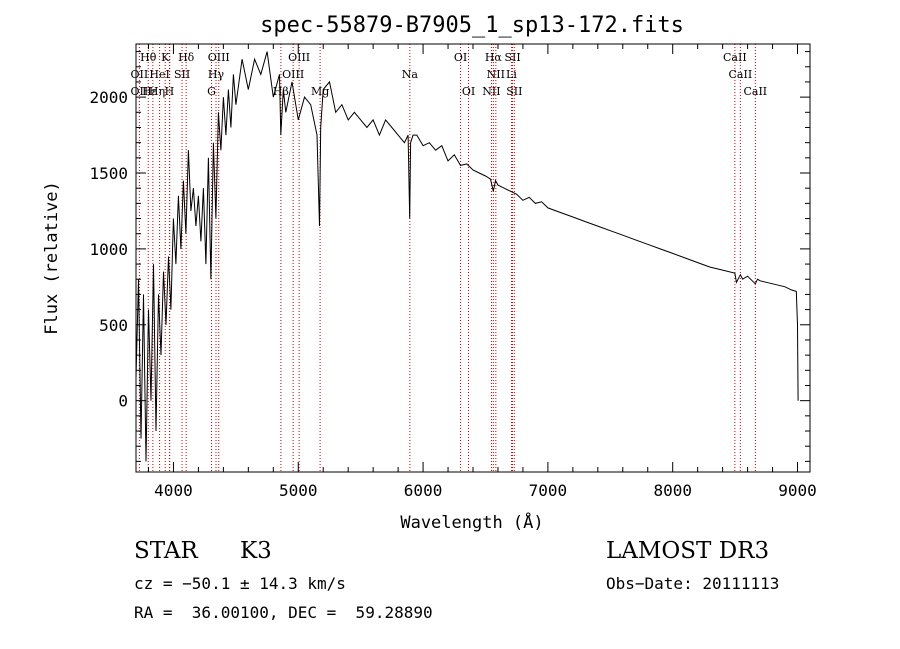  I want to click on line-label-Mg: Mg, so click(320, 91).